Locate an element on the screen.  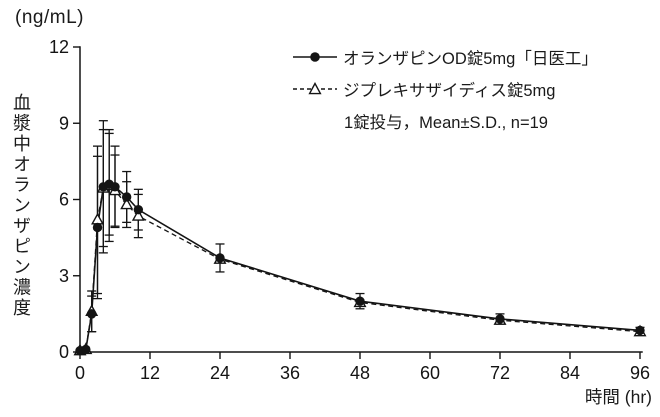
svg-text: 9 is located at coordinates (64, 123).